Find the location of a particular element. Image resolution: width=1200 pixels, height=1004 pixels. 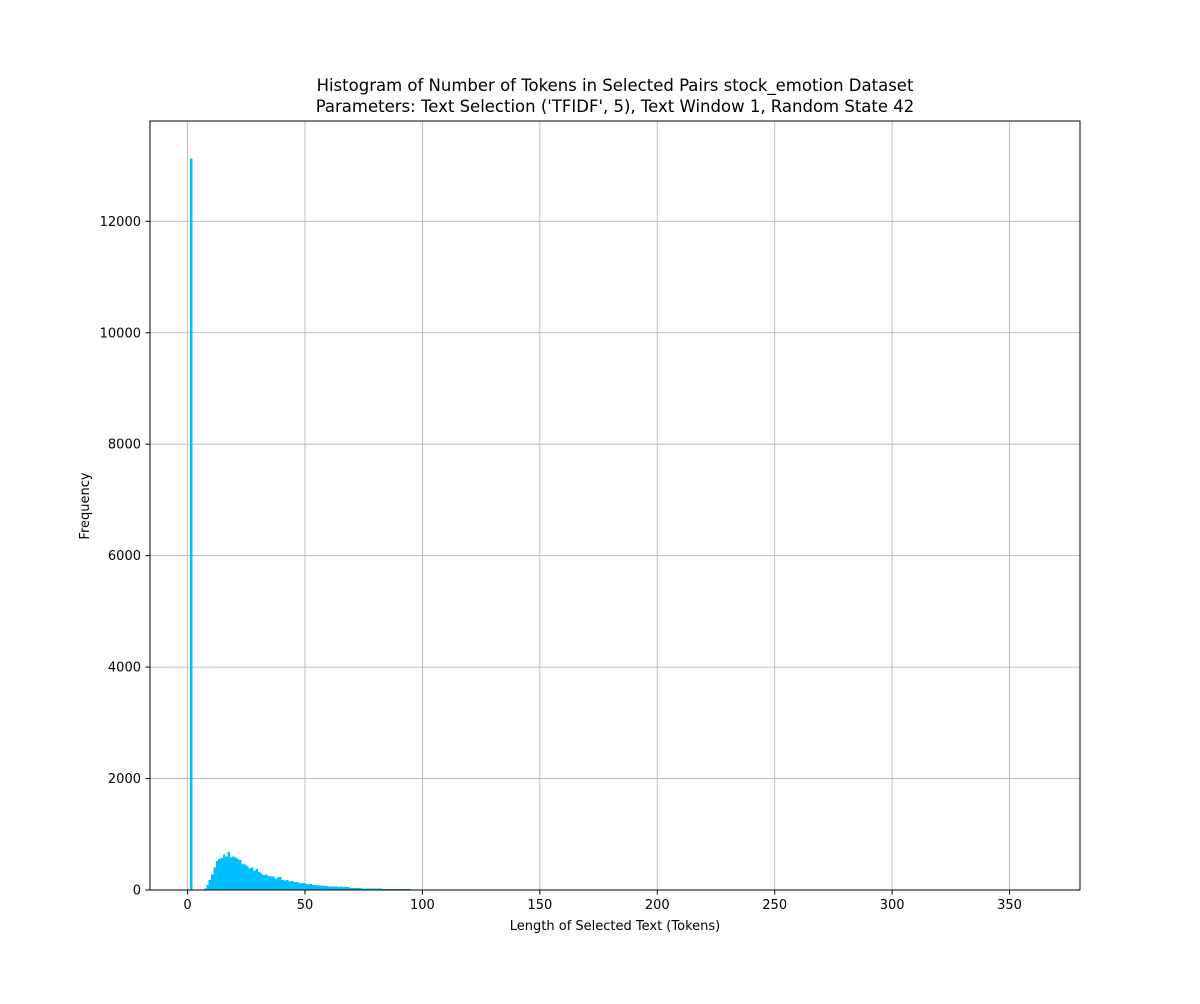

x-tick-label: 150 is located at coordinates (539, 905).